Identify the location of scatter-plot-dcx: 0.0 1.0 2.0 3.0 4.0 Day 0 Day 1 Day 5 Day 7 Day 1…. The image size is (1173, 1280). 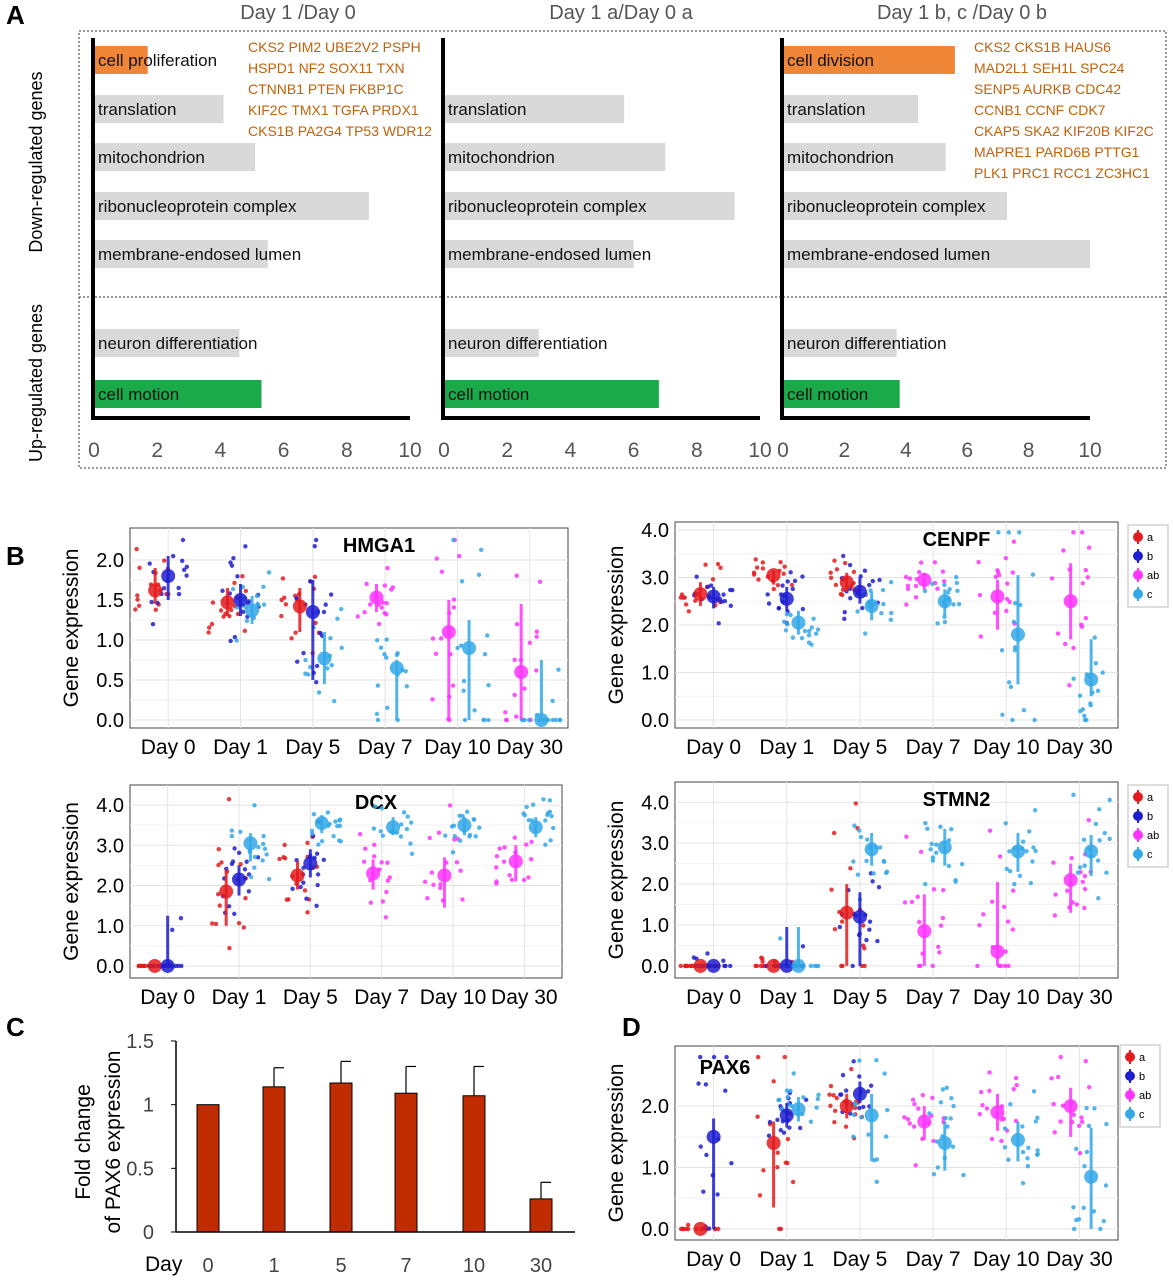
(311, 896).